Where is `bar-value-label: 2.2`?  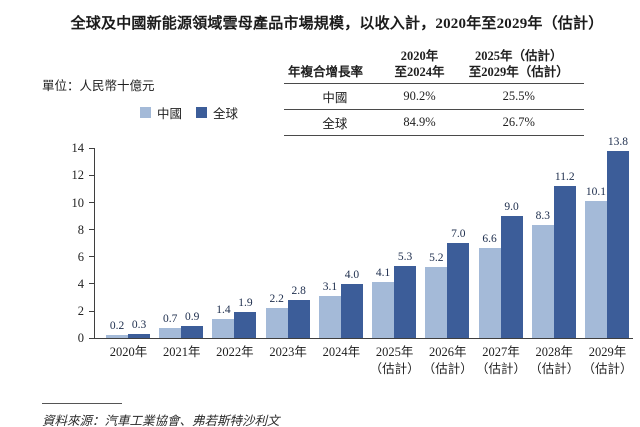 bar-value-label: 2.2 is located at coordinates (276, 299).